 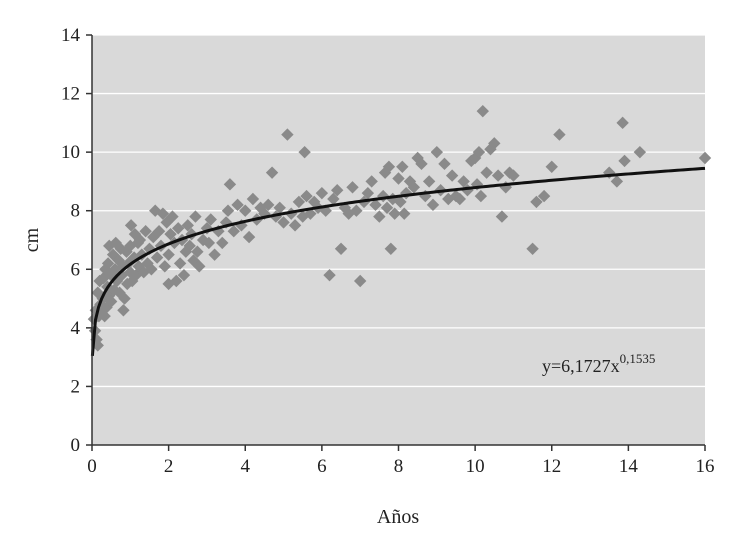 What do you see at coordinates (70, 152) in the screenshot?
I see `y-tick-label: 10` at bounding box center [70, 152].